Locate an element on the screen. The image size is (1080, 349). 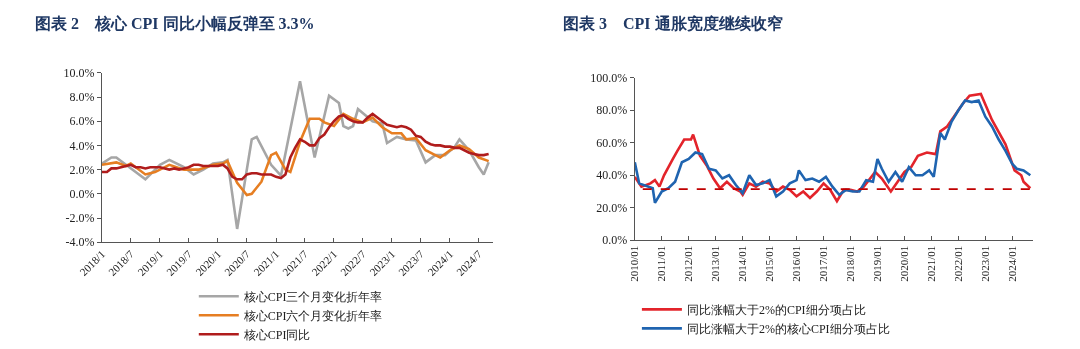
y-tick-label: 10.0% is located at coordinates (79, 73).